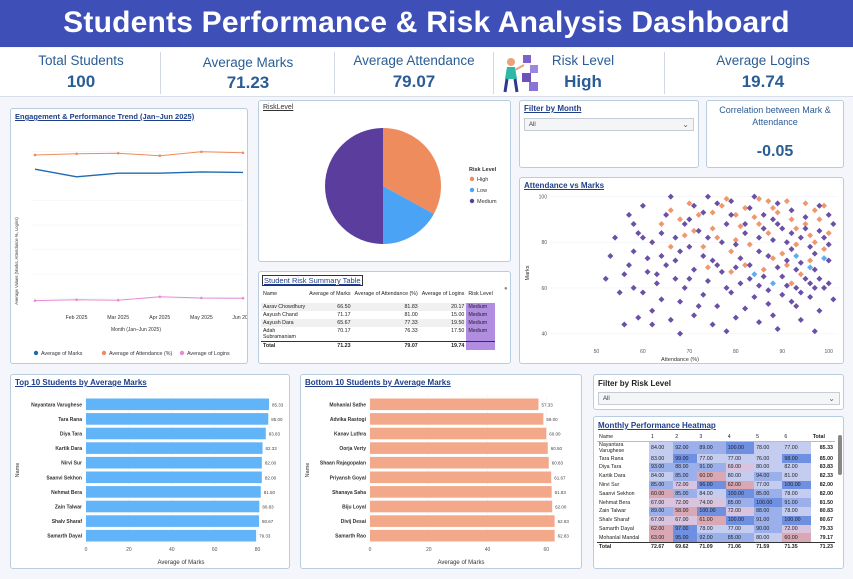  I want to click on pie-slice-medium, so click(354, 186).